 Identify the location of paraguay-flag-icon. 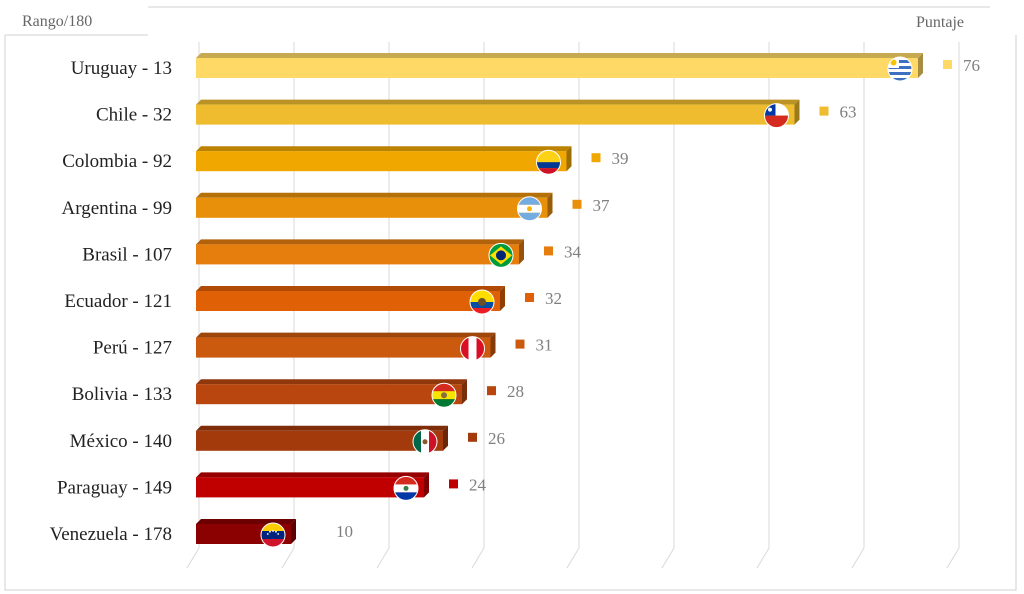
(406, 488).